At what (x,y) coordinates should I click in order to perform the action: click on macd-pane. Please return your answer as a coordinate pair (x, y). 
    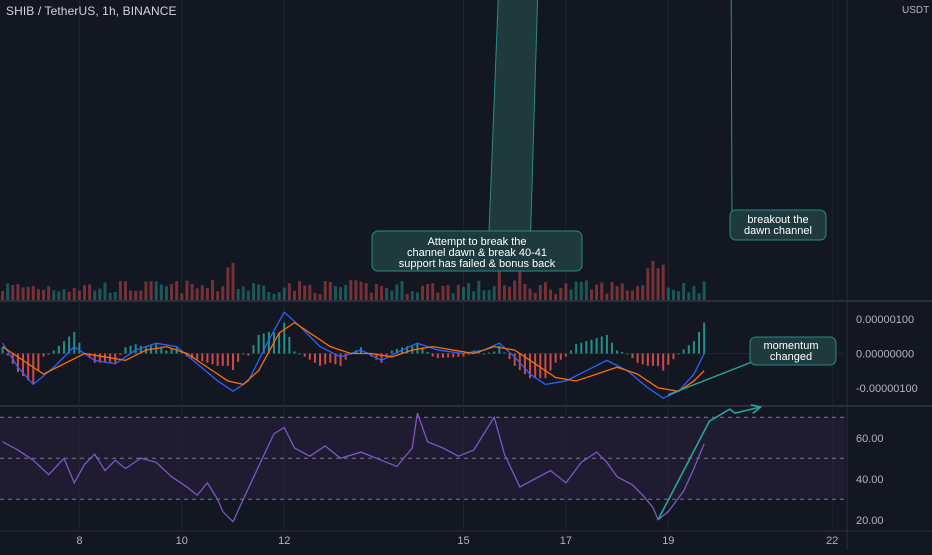
    Looking at the image, I should click on (353, 355).